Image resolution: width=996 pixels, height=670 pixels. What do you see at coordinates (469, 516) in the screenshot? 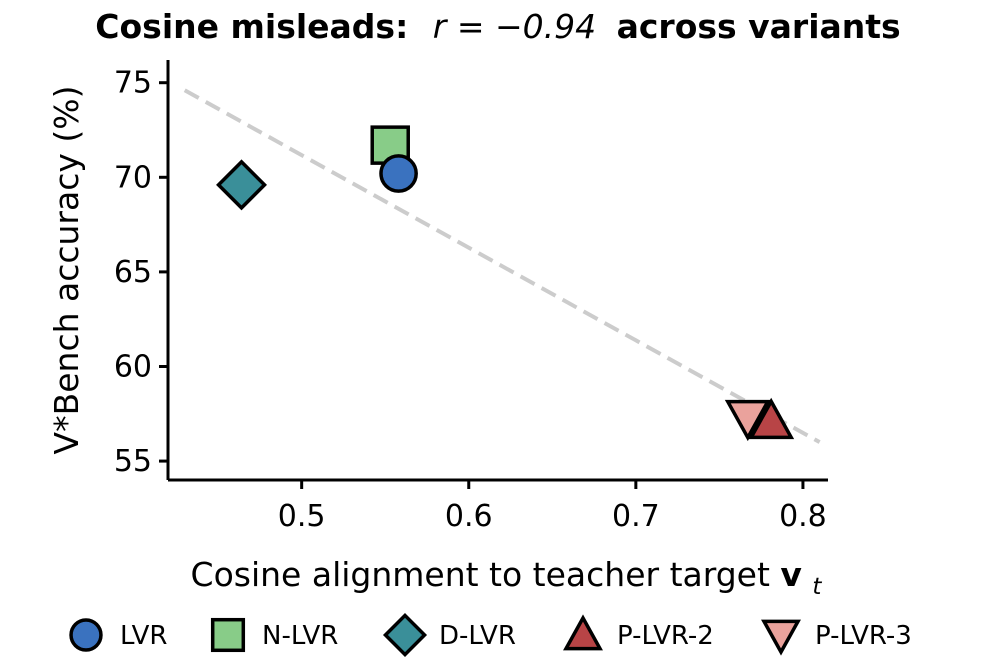
I see `x-tick-label: 0.6` at bounding box center [469, 516].